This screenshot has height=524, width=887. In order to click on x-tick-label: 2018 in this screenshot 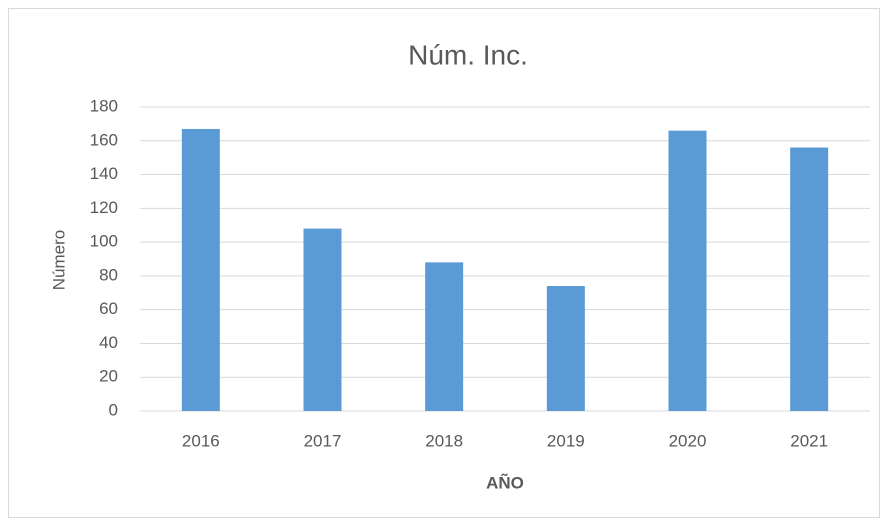, I will do `click(444, 440)`.